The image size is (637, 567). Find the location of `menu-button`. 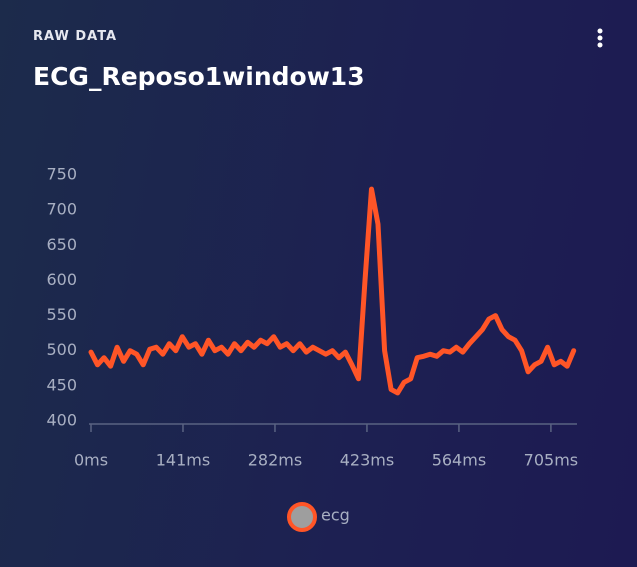

menu-button is located at coordinates (600, 38).